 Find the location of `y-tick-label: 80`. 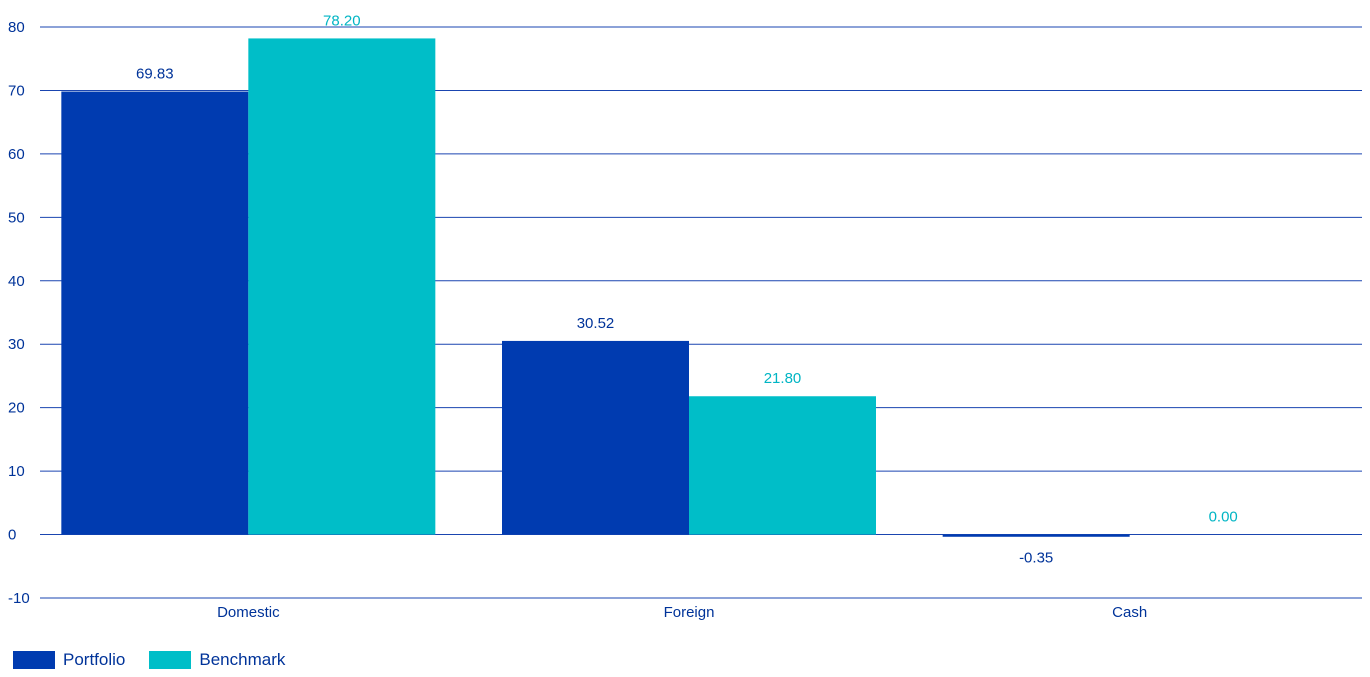

y-tick-label: 80 is located at coordinates (16, 27).